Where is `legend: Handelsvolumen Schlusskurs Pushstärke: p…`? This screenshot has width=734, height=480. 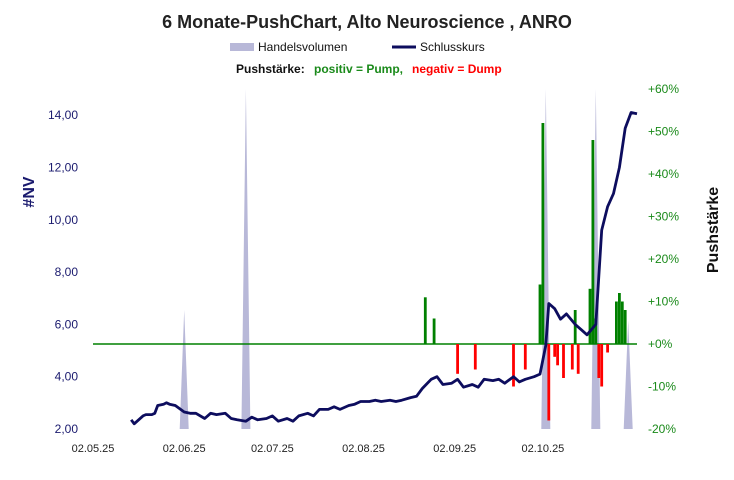
legend: Handelsvolumen Schlusskurs Pushstärke: p… is located at coordinates (366, 58).